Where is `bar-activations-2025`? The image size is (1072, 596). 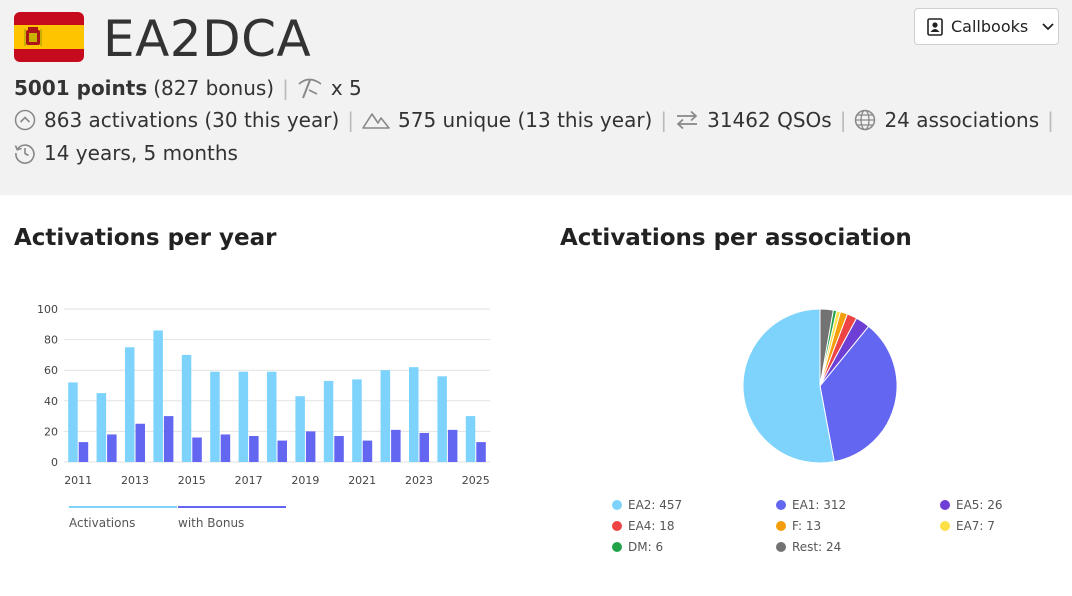 bar-activations-2025 is located at coordinates (470, 439).